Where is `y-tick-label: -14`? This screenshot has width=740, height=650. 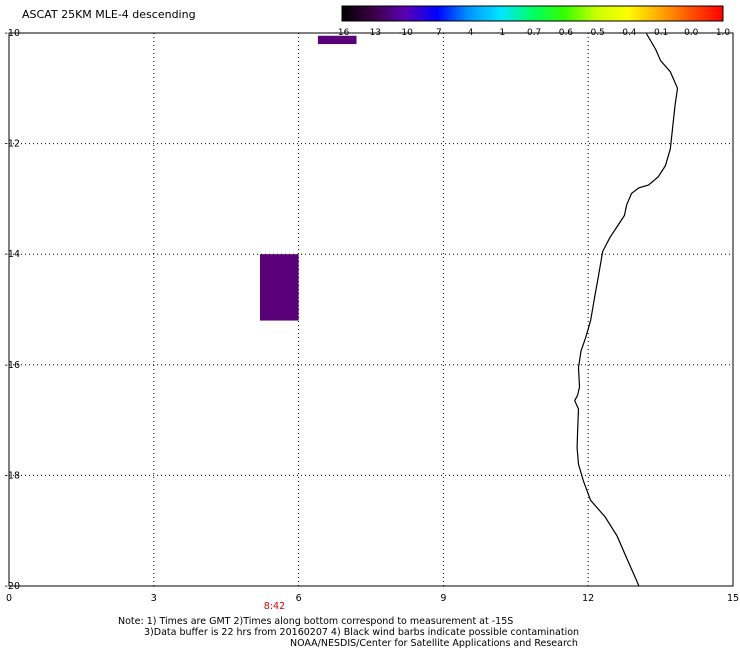
y-tick-label: -14 is located at coordinates (12, 254).